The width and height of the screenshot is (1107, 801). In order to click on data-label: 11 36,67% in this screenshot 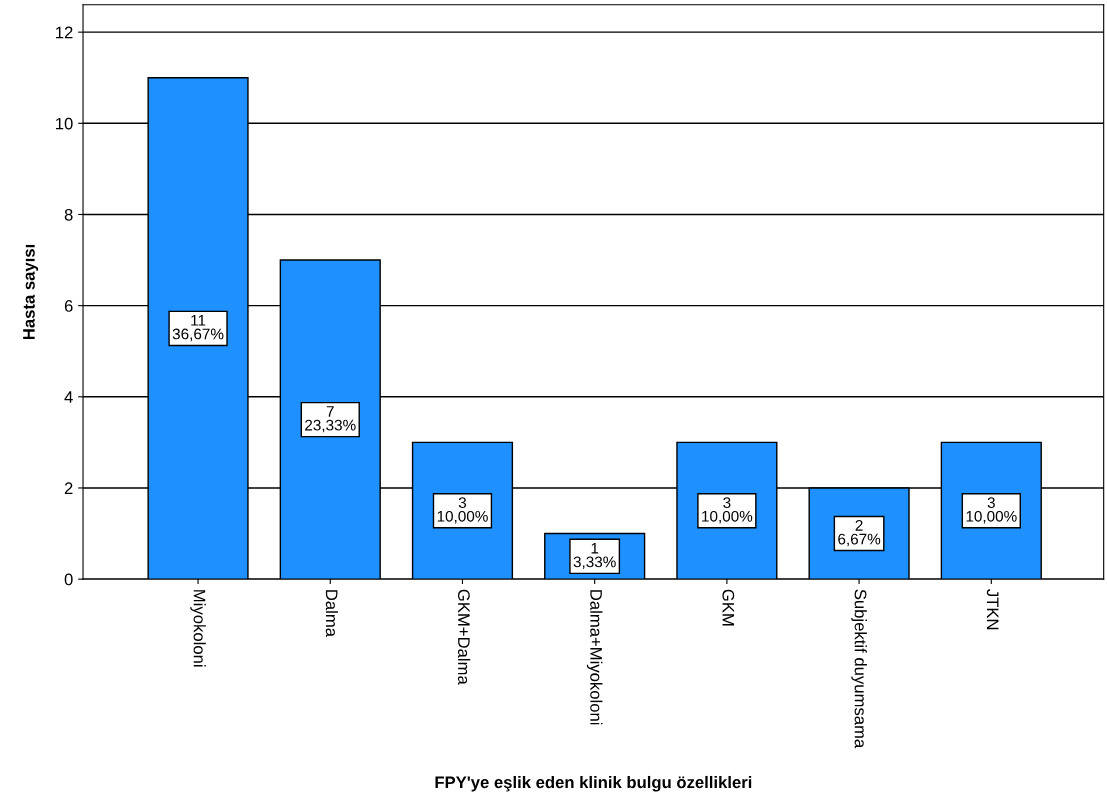, I will do `click(198, 328)`.